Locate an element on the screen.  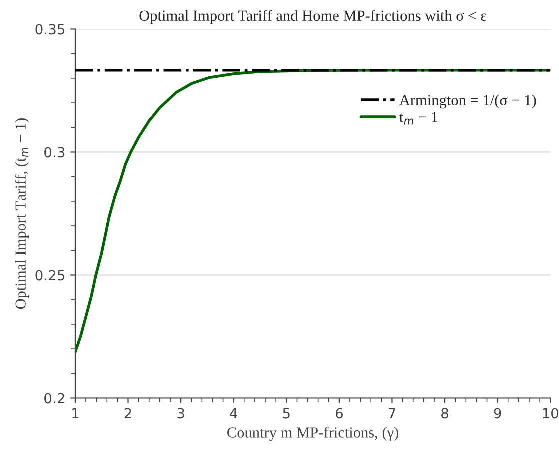
x-tick-label: 10 is located at coordinates (551, 413).